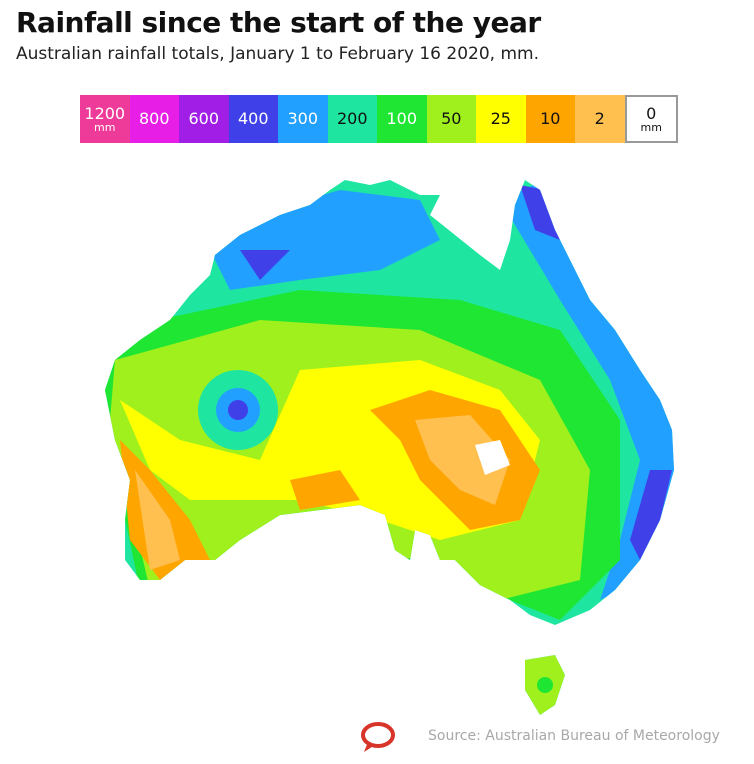 The height and width of the screenshot is (764, 754). I want to click on legend-cell: 600, so click(204, 119).